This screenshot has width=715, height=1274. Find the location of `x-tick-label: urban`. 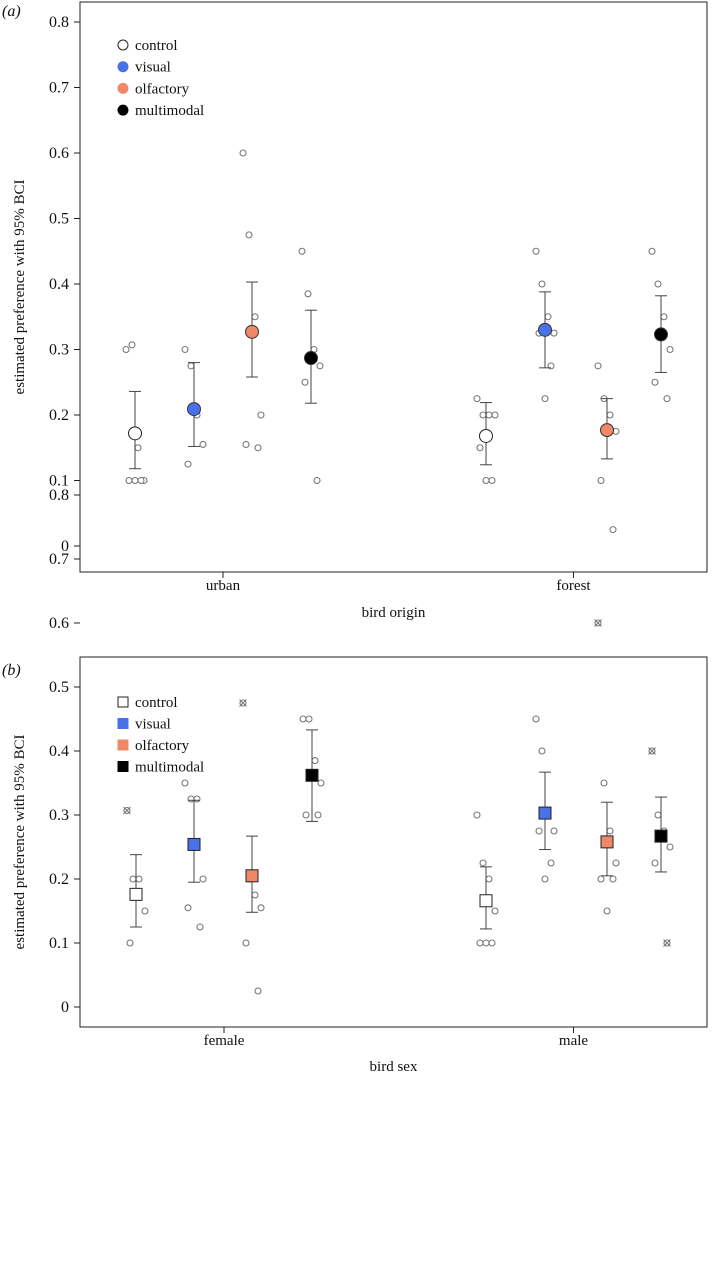

x-tick-label: urban is located at coordinates (223, 586).